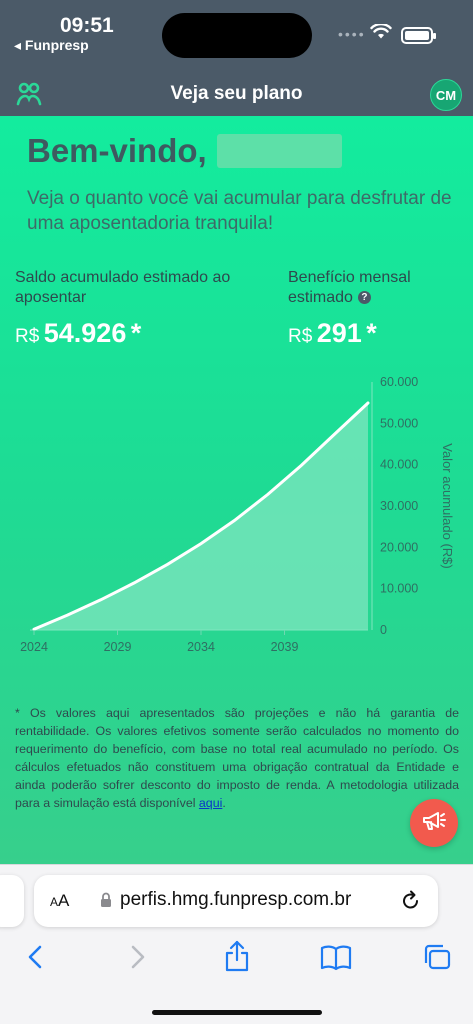  What do you see at coordinates (29, 96) in the screenshot?
I see `funpresp-logo-icon` at bounding box center [29, 96].